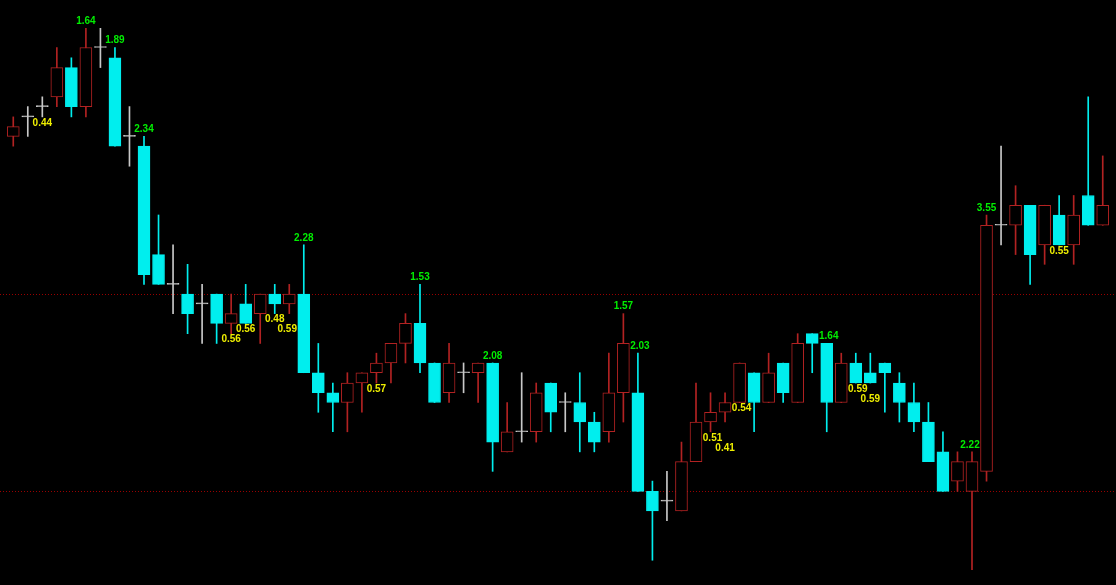  I want to click on text: 0.54, so click(741, 408).